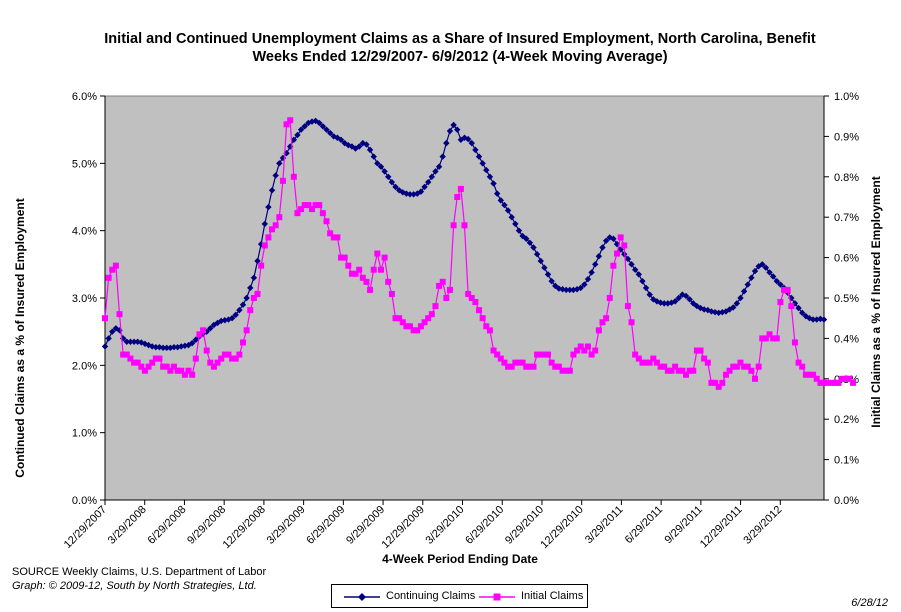  What do you see at coordinates (84, 232) in the screenshot?
I see `y-left-tick-label: 4.0%` at bounding box center [84, 232].